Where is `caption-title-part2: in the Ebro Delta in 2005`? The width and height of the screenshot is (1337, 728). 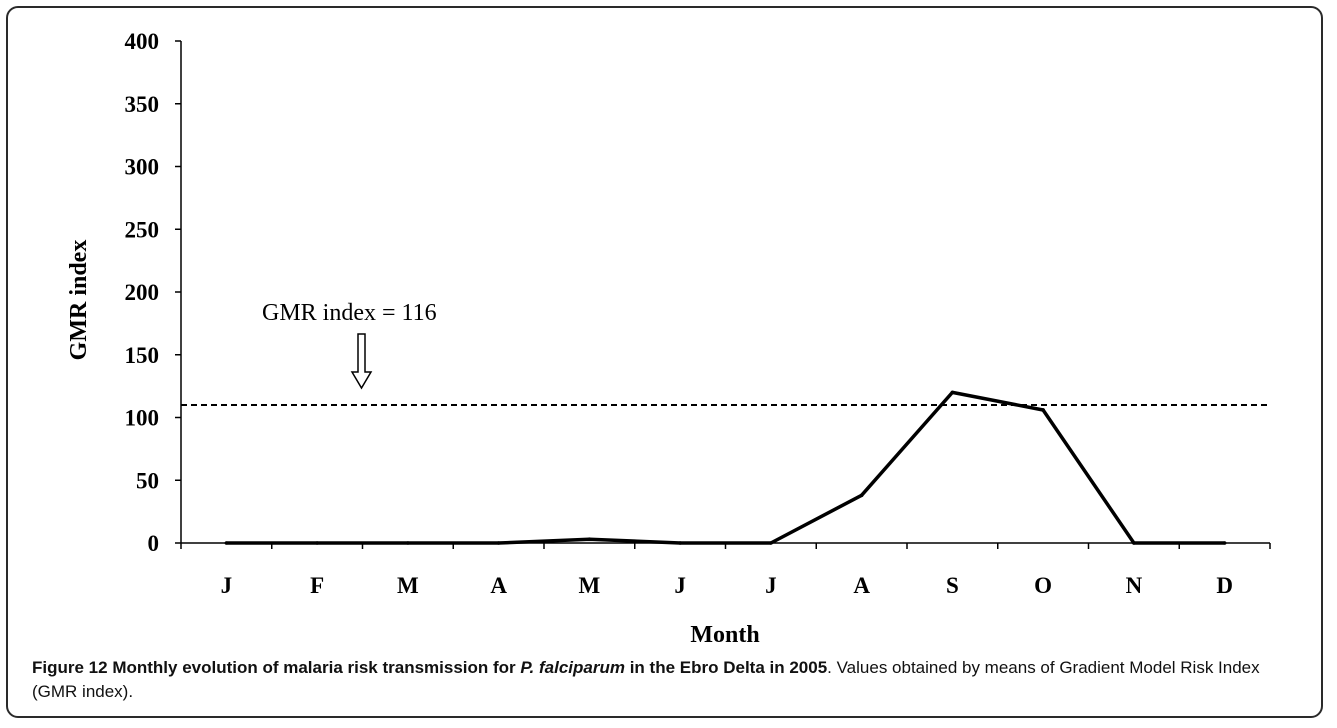 caption-title-part2: in the Ebro Delta in 2005 is located at coordinates (726, 667).